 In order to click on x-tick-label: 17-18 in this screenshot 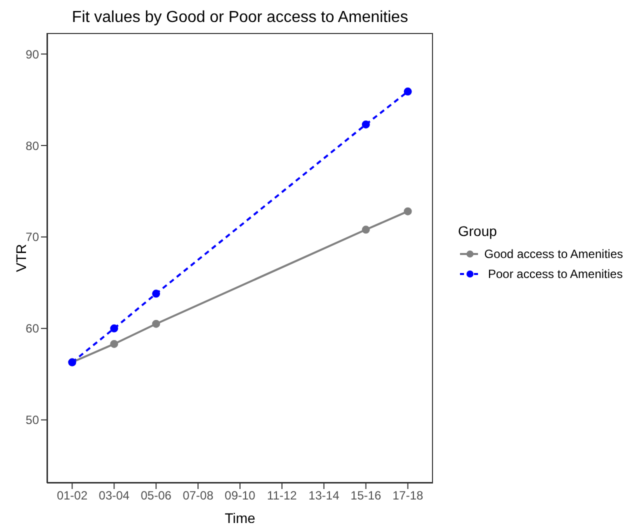, I will do `click(408, 495)`.